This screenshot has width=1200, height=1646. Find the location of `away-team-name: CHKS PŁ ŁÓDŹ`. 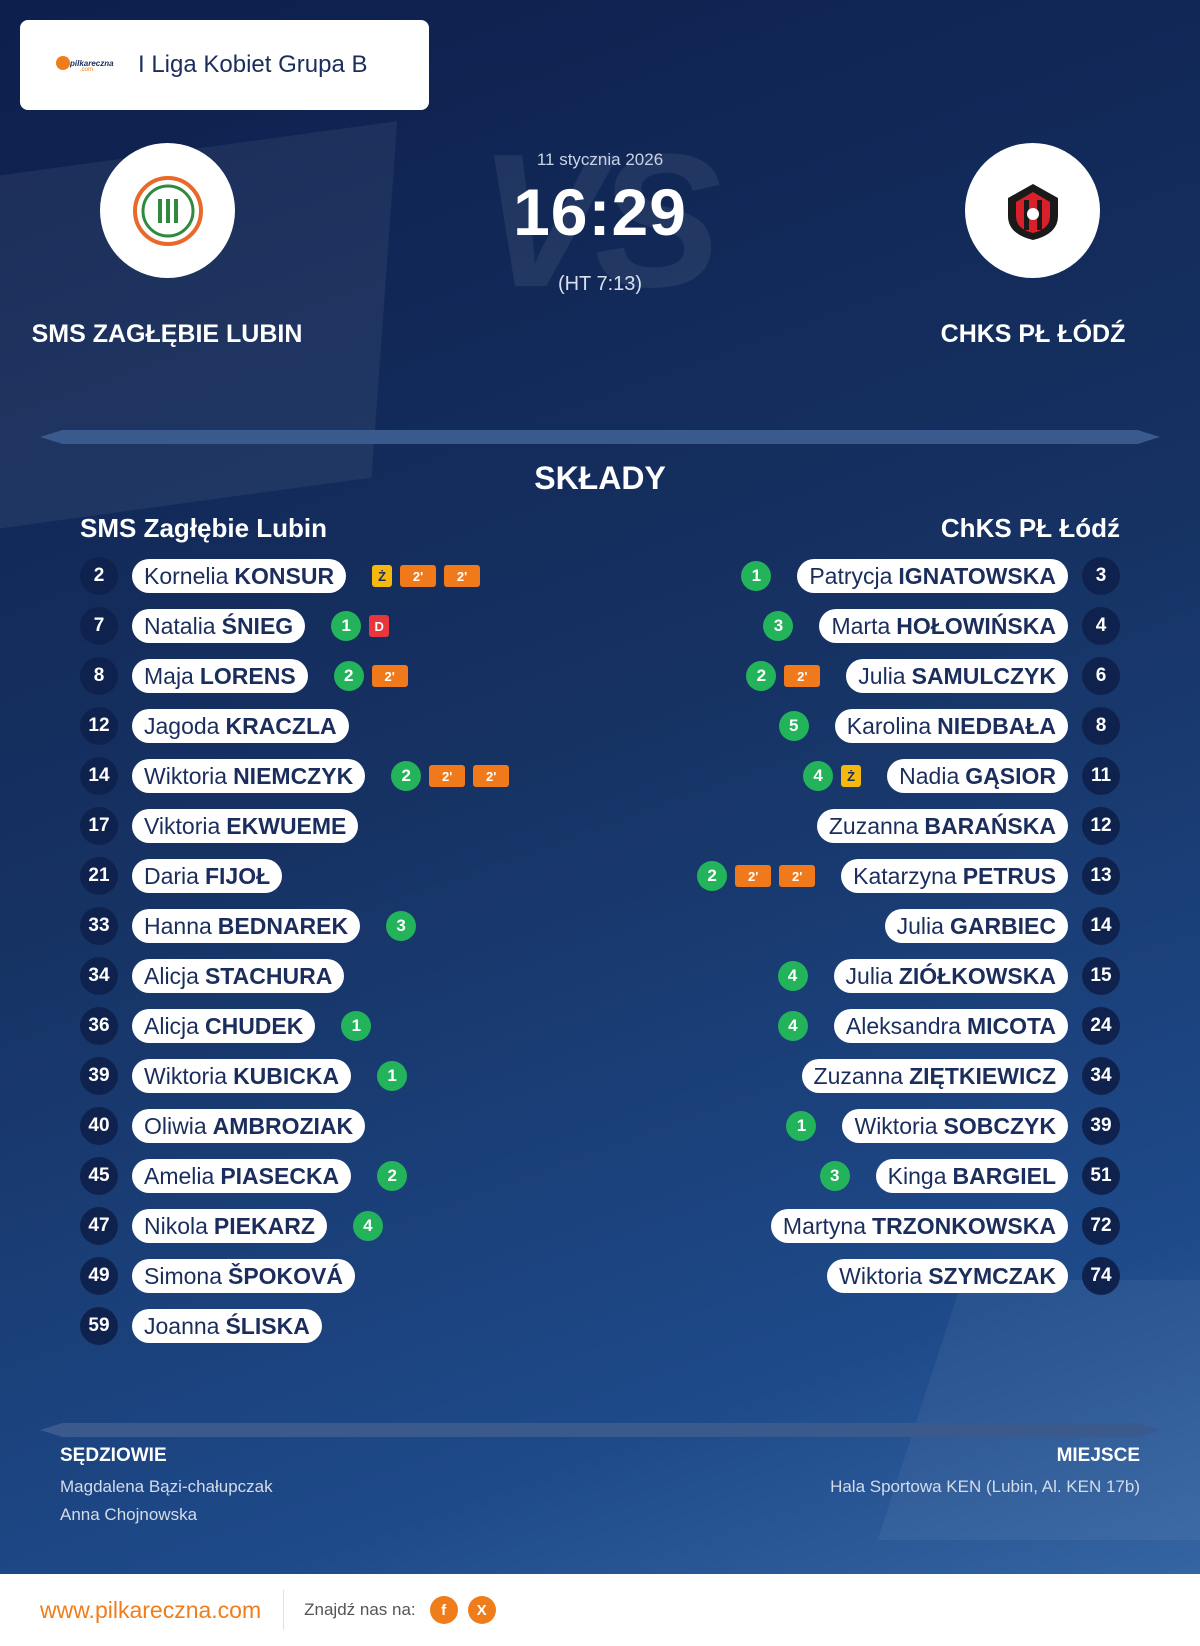

away-team-name: CHKS PŁ ŁÓDŹ is located at coordinates (1033, 334).